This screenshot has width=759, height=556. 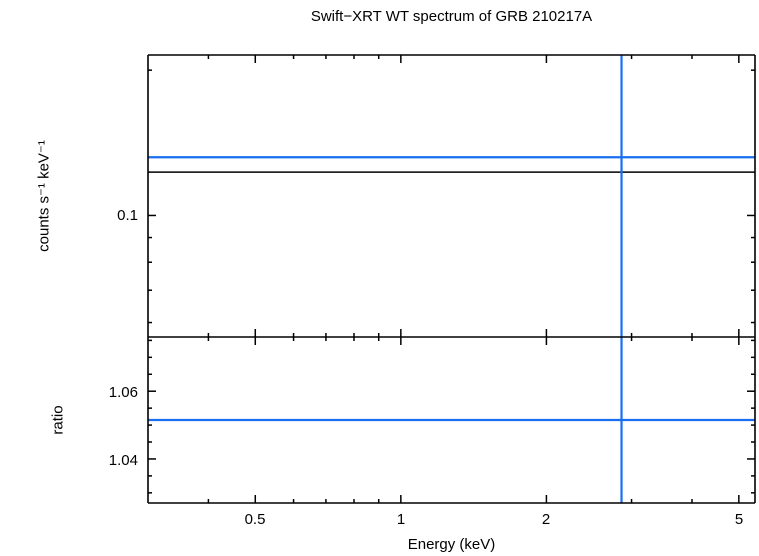 What do you see at coordinates (123, 460) in the screenshot?
I see `y-tick-label: 1.04` at bounding box center [123, 460].